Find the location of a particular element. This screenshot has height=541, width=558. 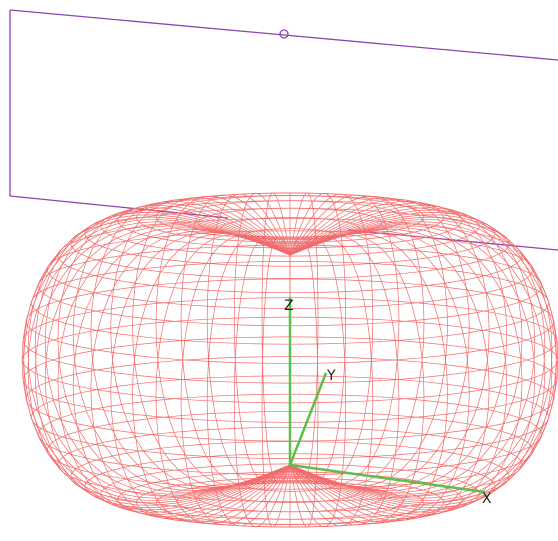

axes is located at coordinates (387, 396).